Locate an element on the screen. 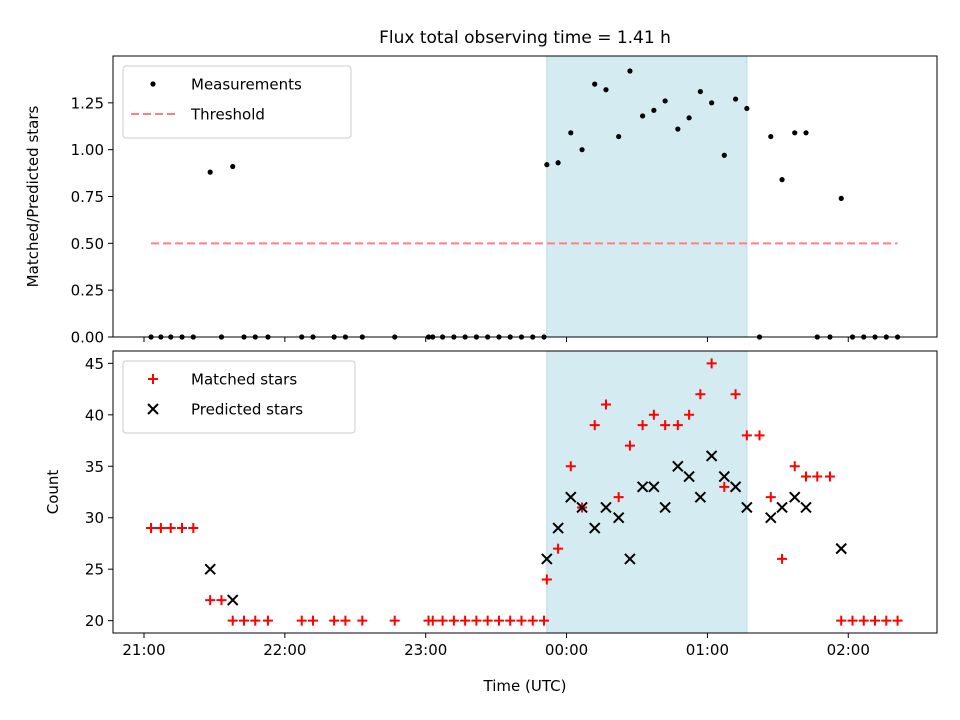 Image resolution: width=960 pixels, height=720 pixels. x-tick-label: 00:00 is located at coordinates (566, 650).